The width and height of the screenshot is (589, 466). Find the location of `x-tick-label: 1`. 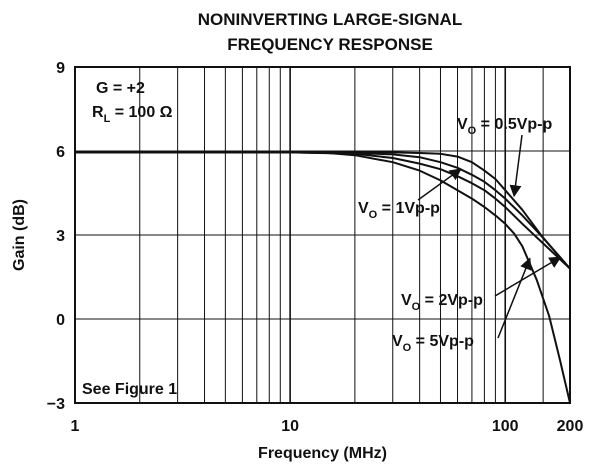

x-tick-label: 1 is located at coordinates (75, 426).